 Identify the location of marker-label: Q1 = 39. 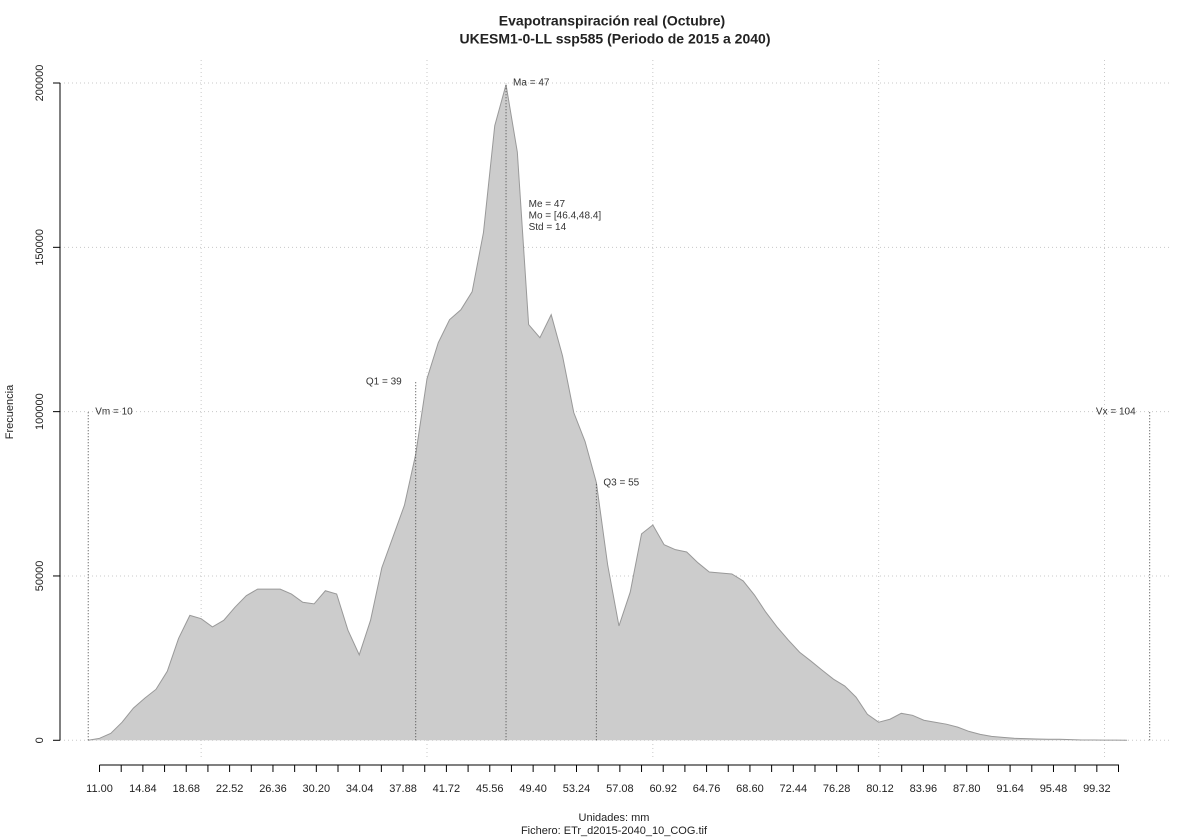
(384, 382).